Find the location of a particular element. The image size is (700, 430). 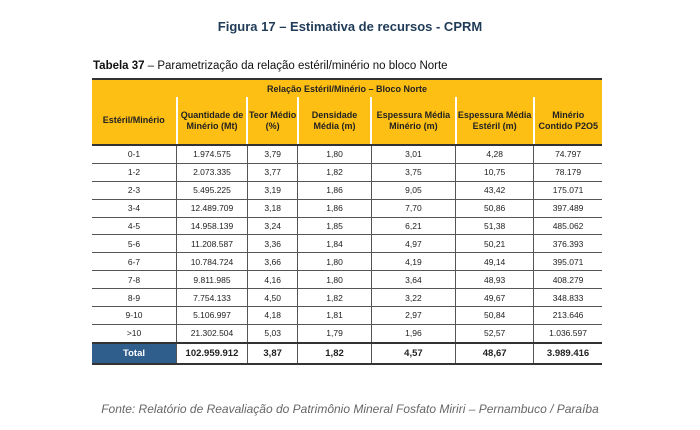

table-cell: 49,67 is located at coordinates (494, 298).